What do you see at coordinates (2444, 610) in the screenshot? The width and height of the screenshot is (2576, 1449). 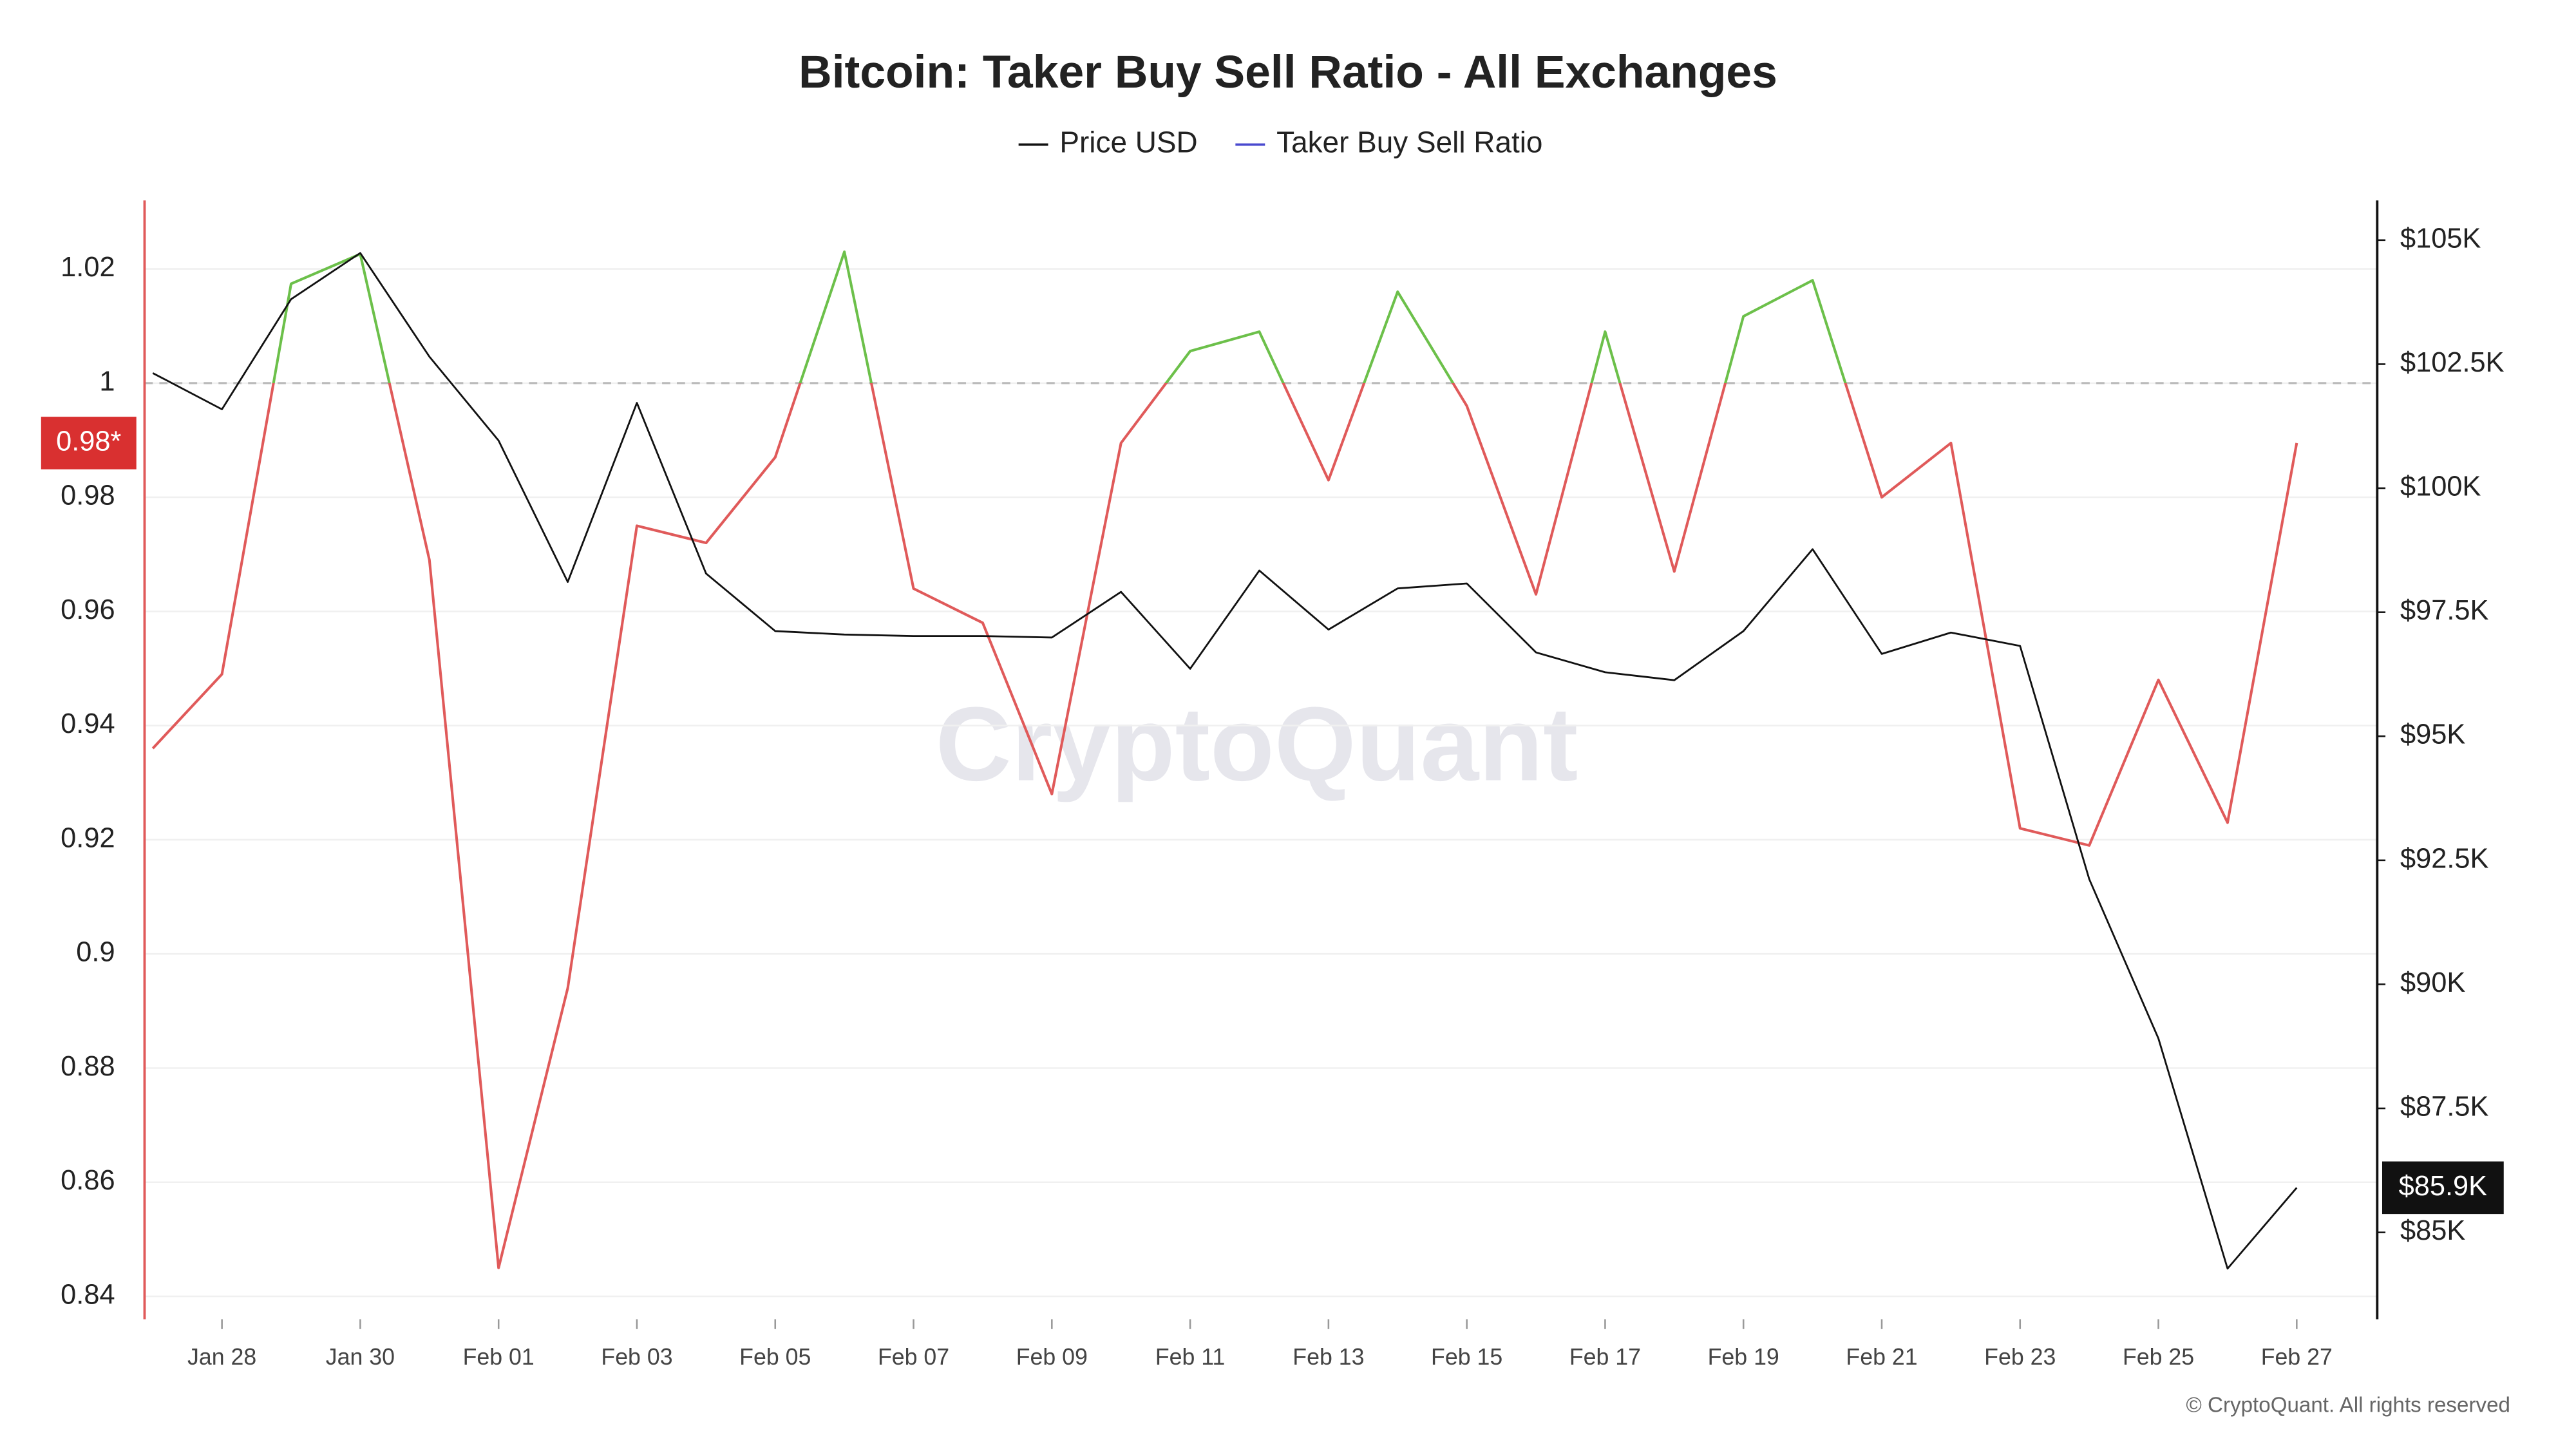 I see `y2-tick-label: $97.5K` at bounding box center [2444, 610].